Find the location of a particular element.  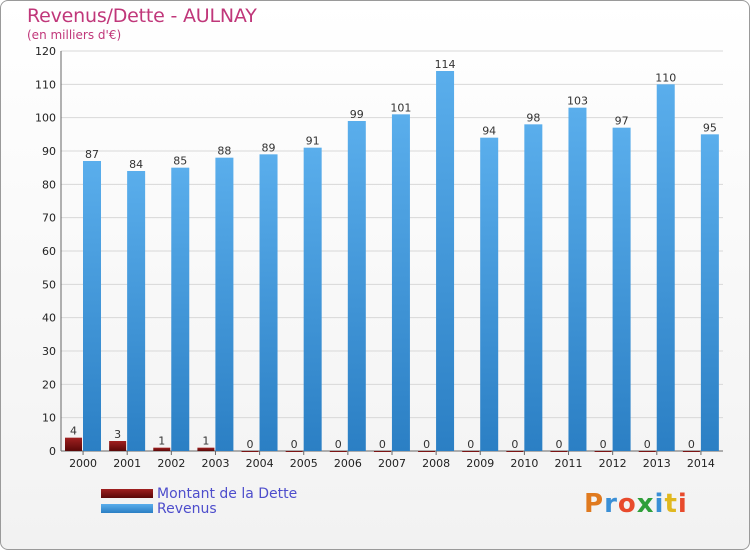

x-tick-label: 2004 is located at coordinates (260, 463).